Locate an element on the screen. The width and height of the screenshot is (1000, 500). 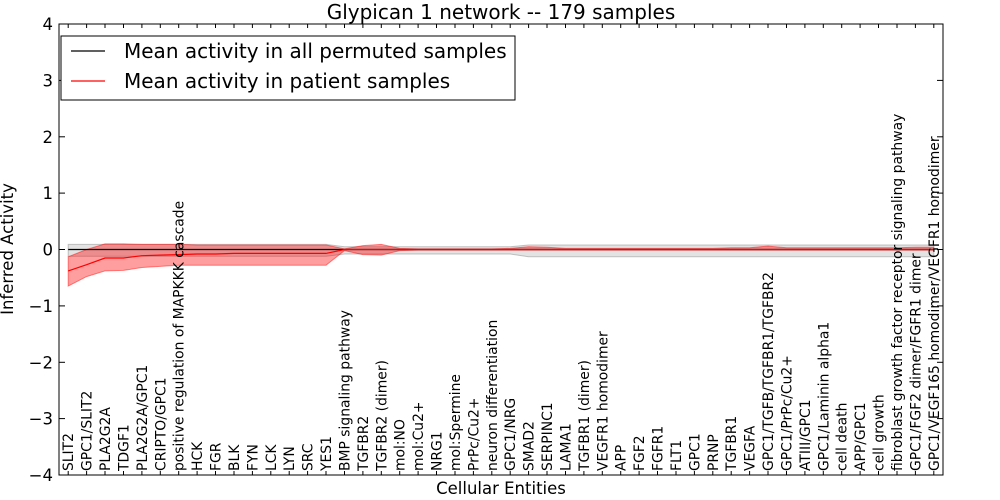
y-tick-label: −3 is located at coordinates (41, 419).